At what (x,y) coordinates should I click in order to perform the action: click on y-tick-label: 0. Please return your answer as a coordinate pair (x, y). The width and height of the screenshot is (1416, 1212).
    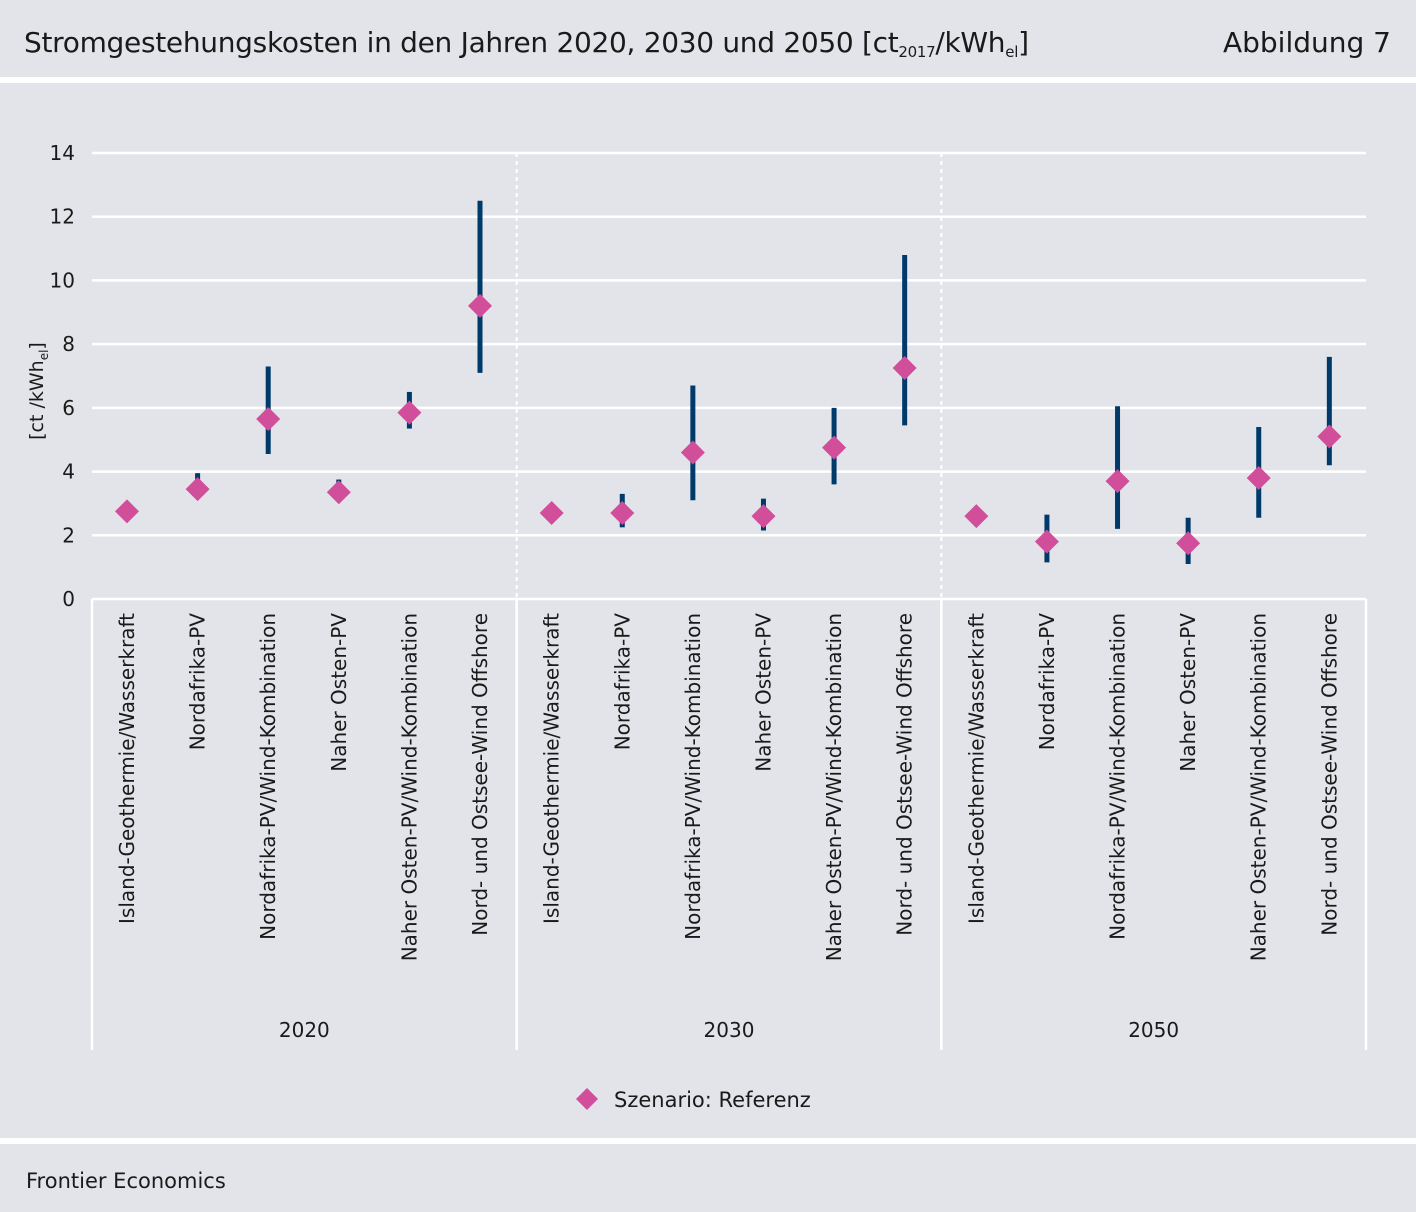
    Looking at the image, I should click on (68, 599).